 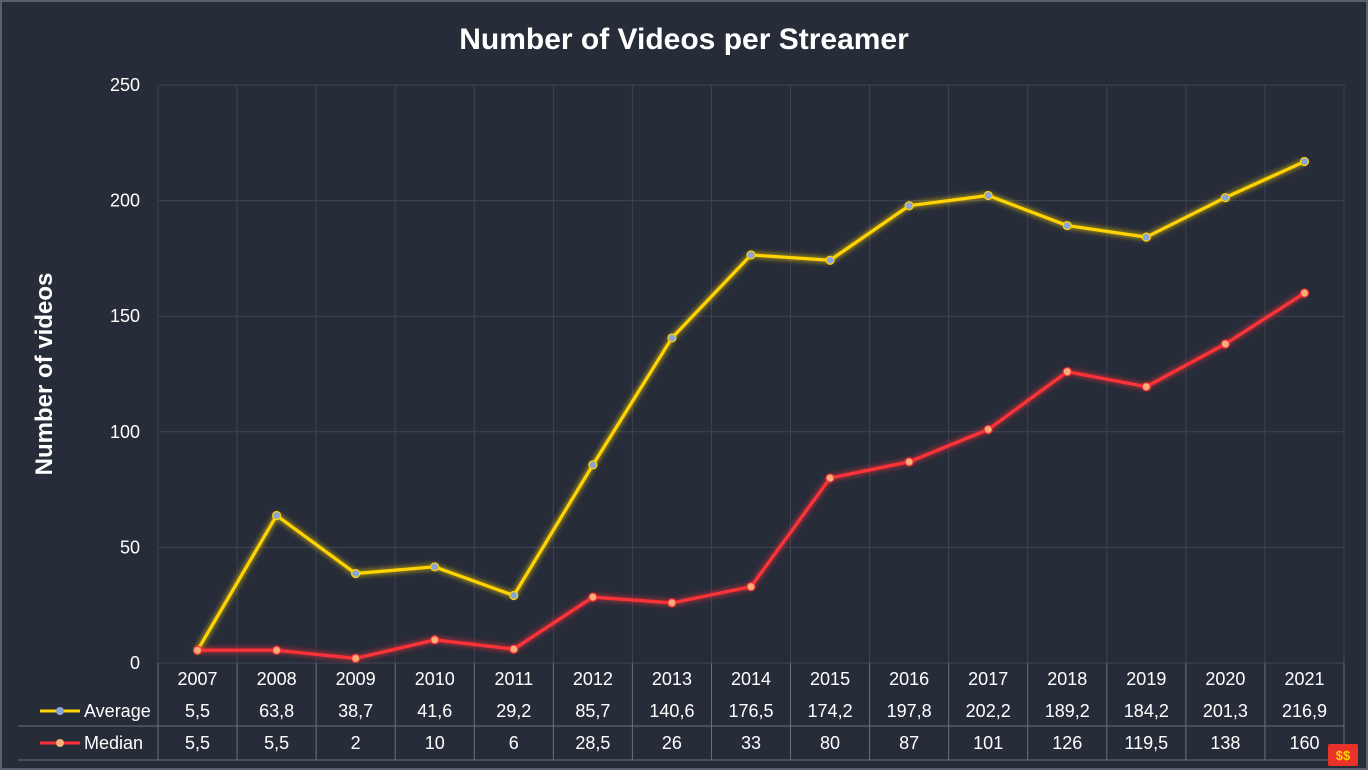 I want to click on table-cell-average: 176,5, so click(x=750, y=711).